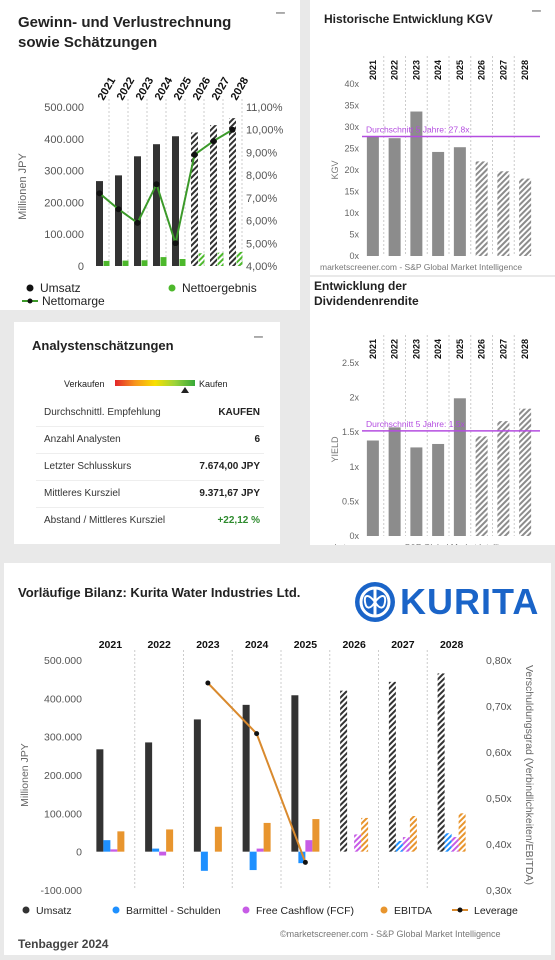  I want to click on kurita-logo-mark, so click(375, 602).